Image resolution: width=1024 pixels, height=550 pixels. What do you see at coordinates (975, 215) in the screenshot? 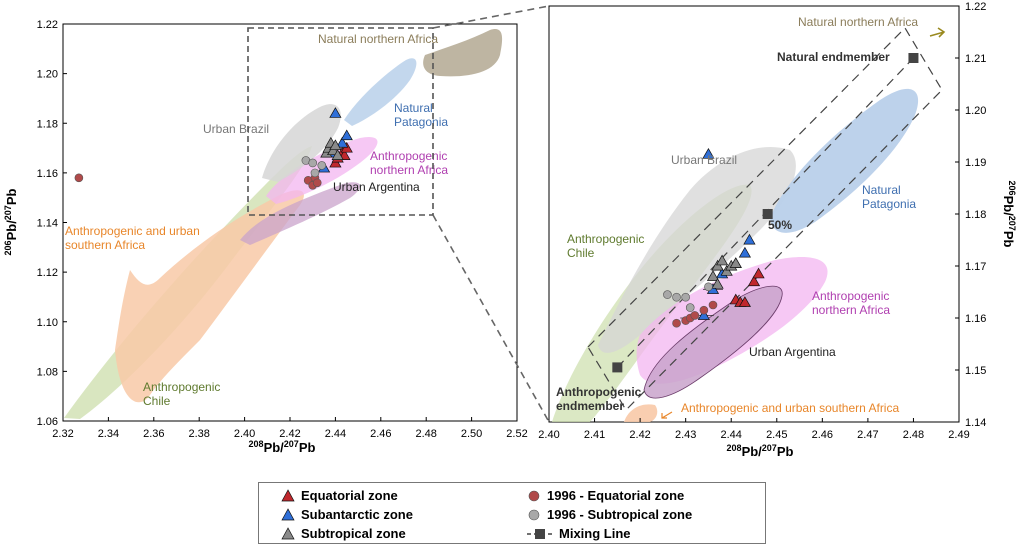
I see `y-tick-label: 1.18` at bounding box center [975, 215].